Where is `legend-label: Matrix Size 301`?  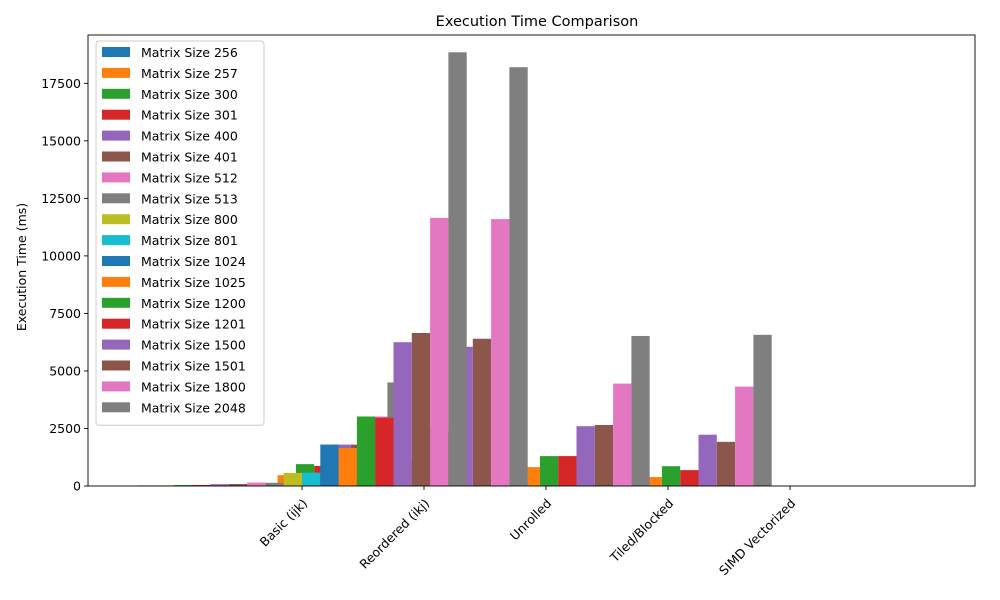 legend-label: Matrix Size 301 is located at coordinates (189, 115).